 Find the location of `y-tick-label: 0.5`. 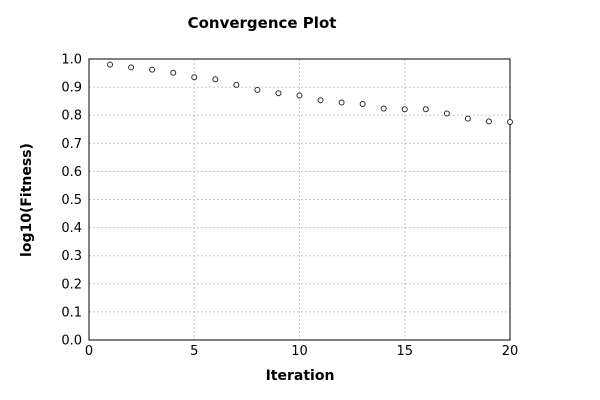

y-tick-label: 0.5 is located at coordinates (71, 200).